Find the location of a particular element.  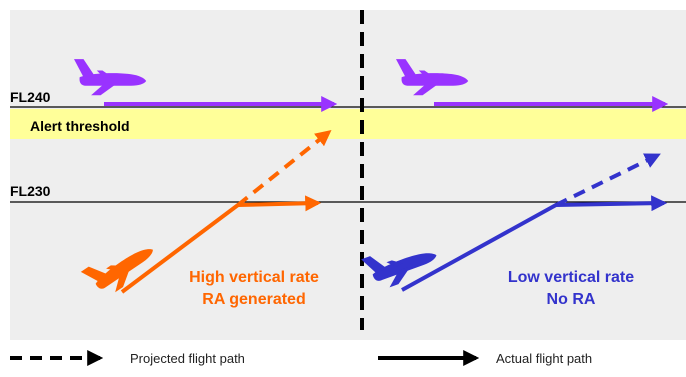

left-caption-line1: High vertical rate is located at coordinates (254, 277).